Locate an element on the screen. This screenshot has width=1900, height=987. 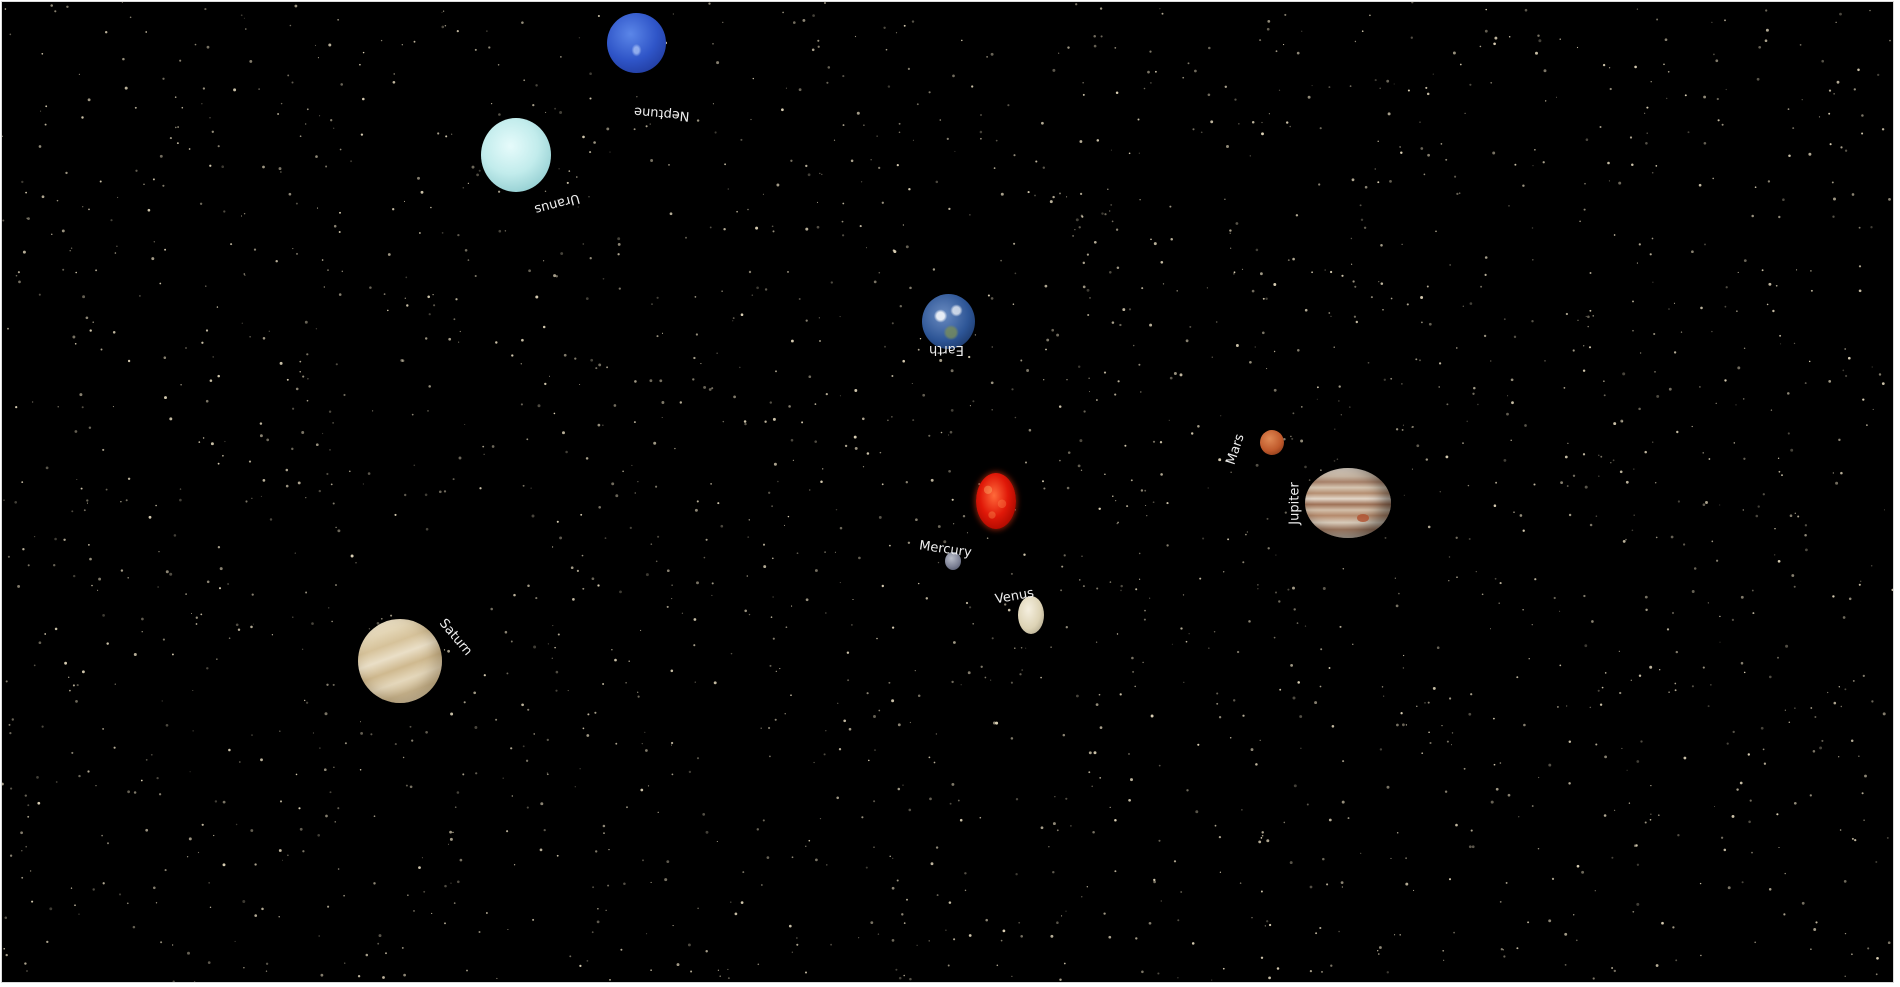
uranus-icon is located at coordinates (516, 155).